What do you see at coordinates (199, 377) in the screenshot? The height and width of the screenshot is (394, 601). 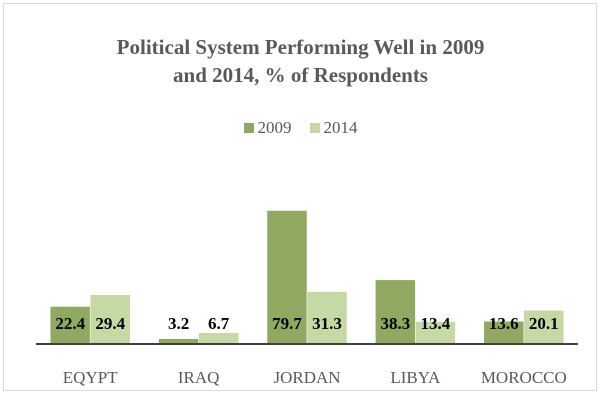 I see `category-label-iraq: IRAQ` at bounding box center [199, 377].